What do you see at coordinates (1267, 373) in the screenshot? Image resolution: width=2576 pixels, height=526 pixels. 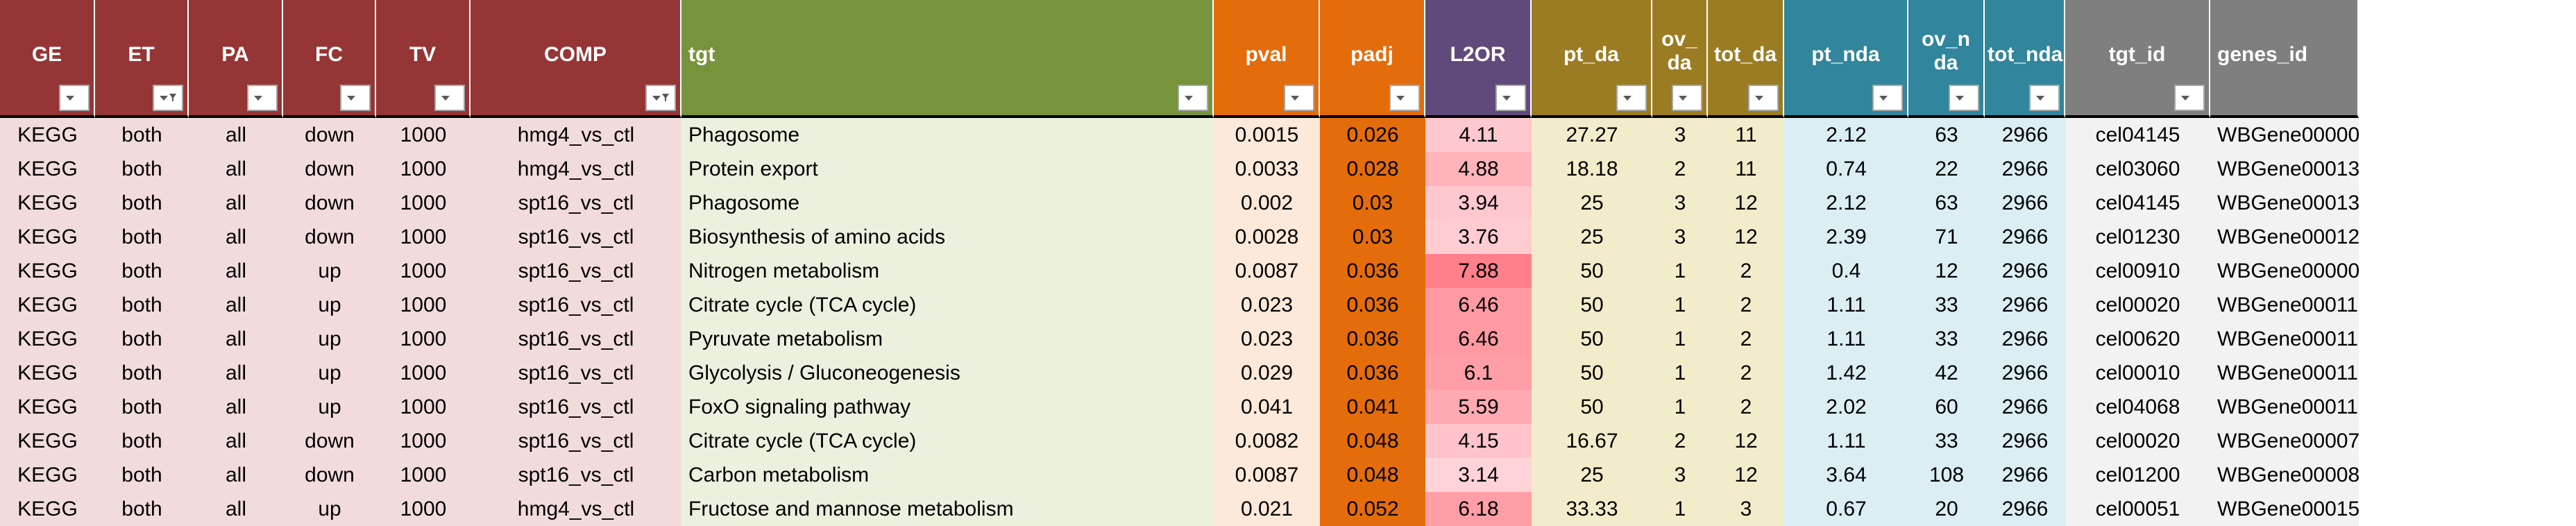 I see `cell-pval: 0.029` at bounding box center [1267, 373].